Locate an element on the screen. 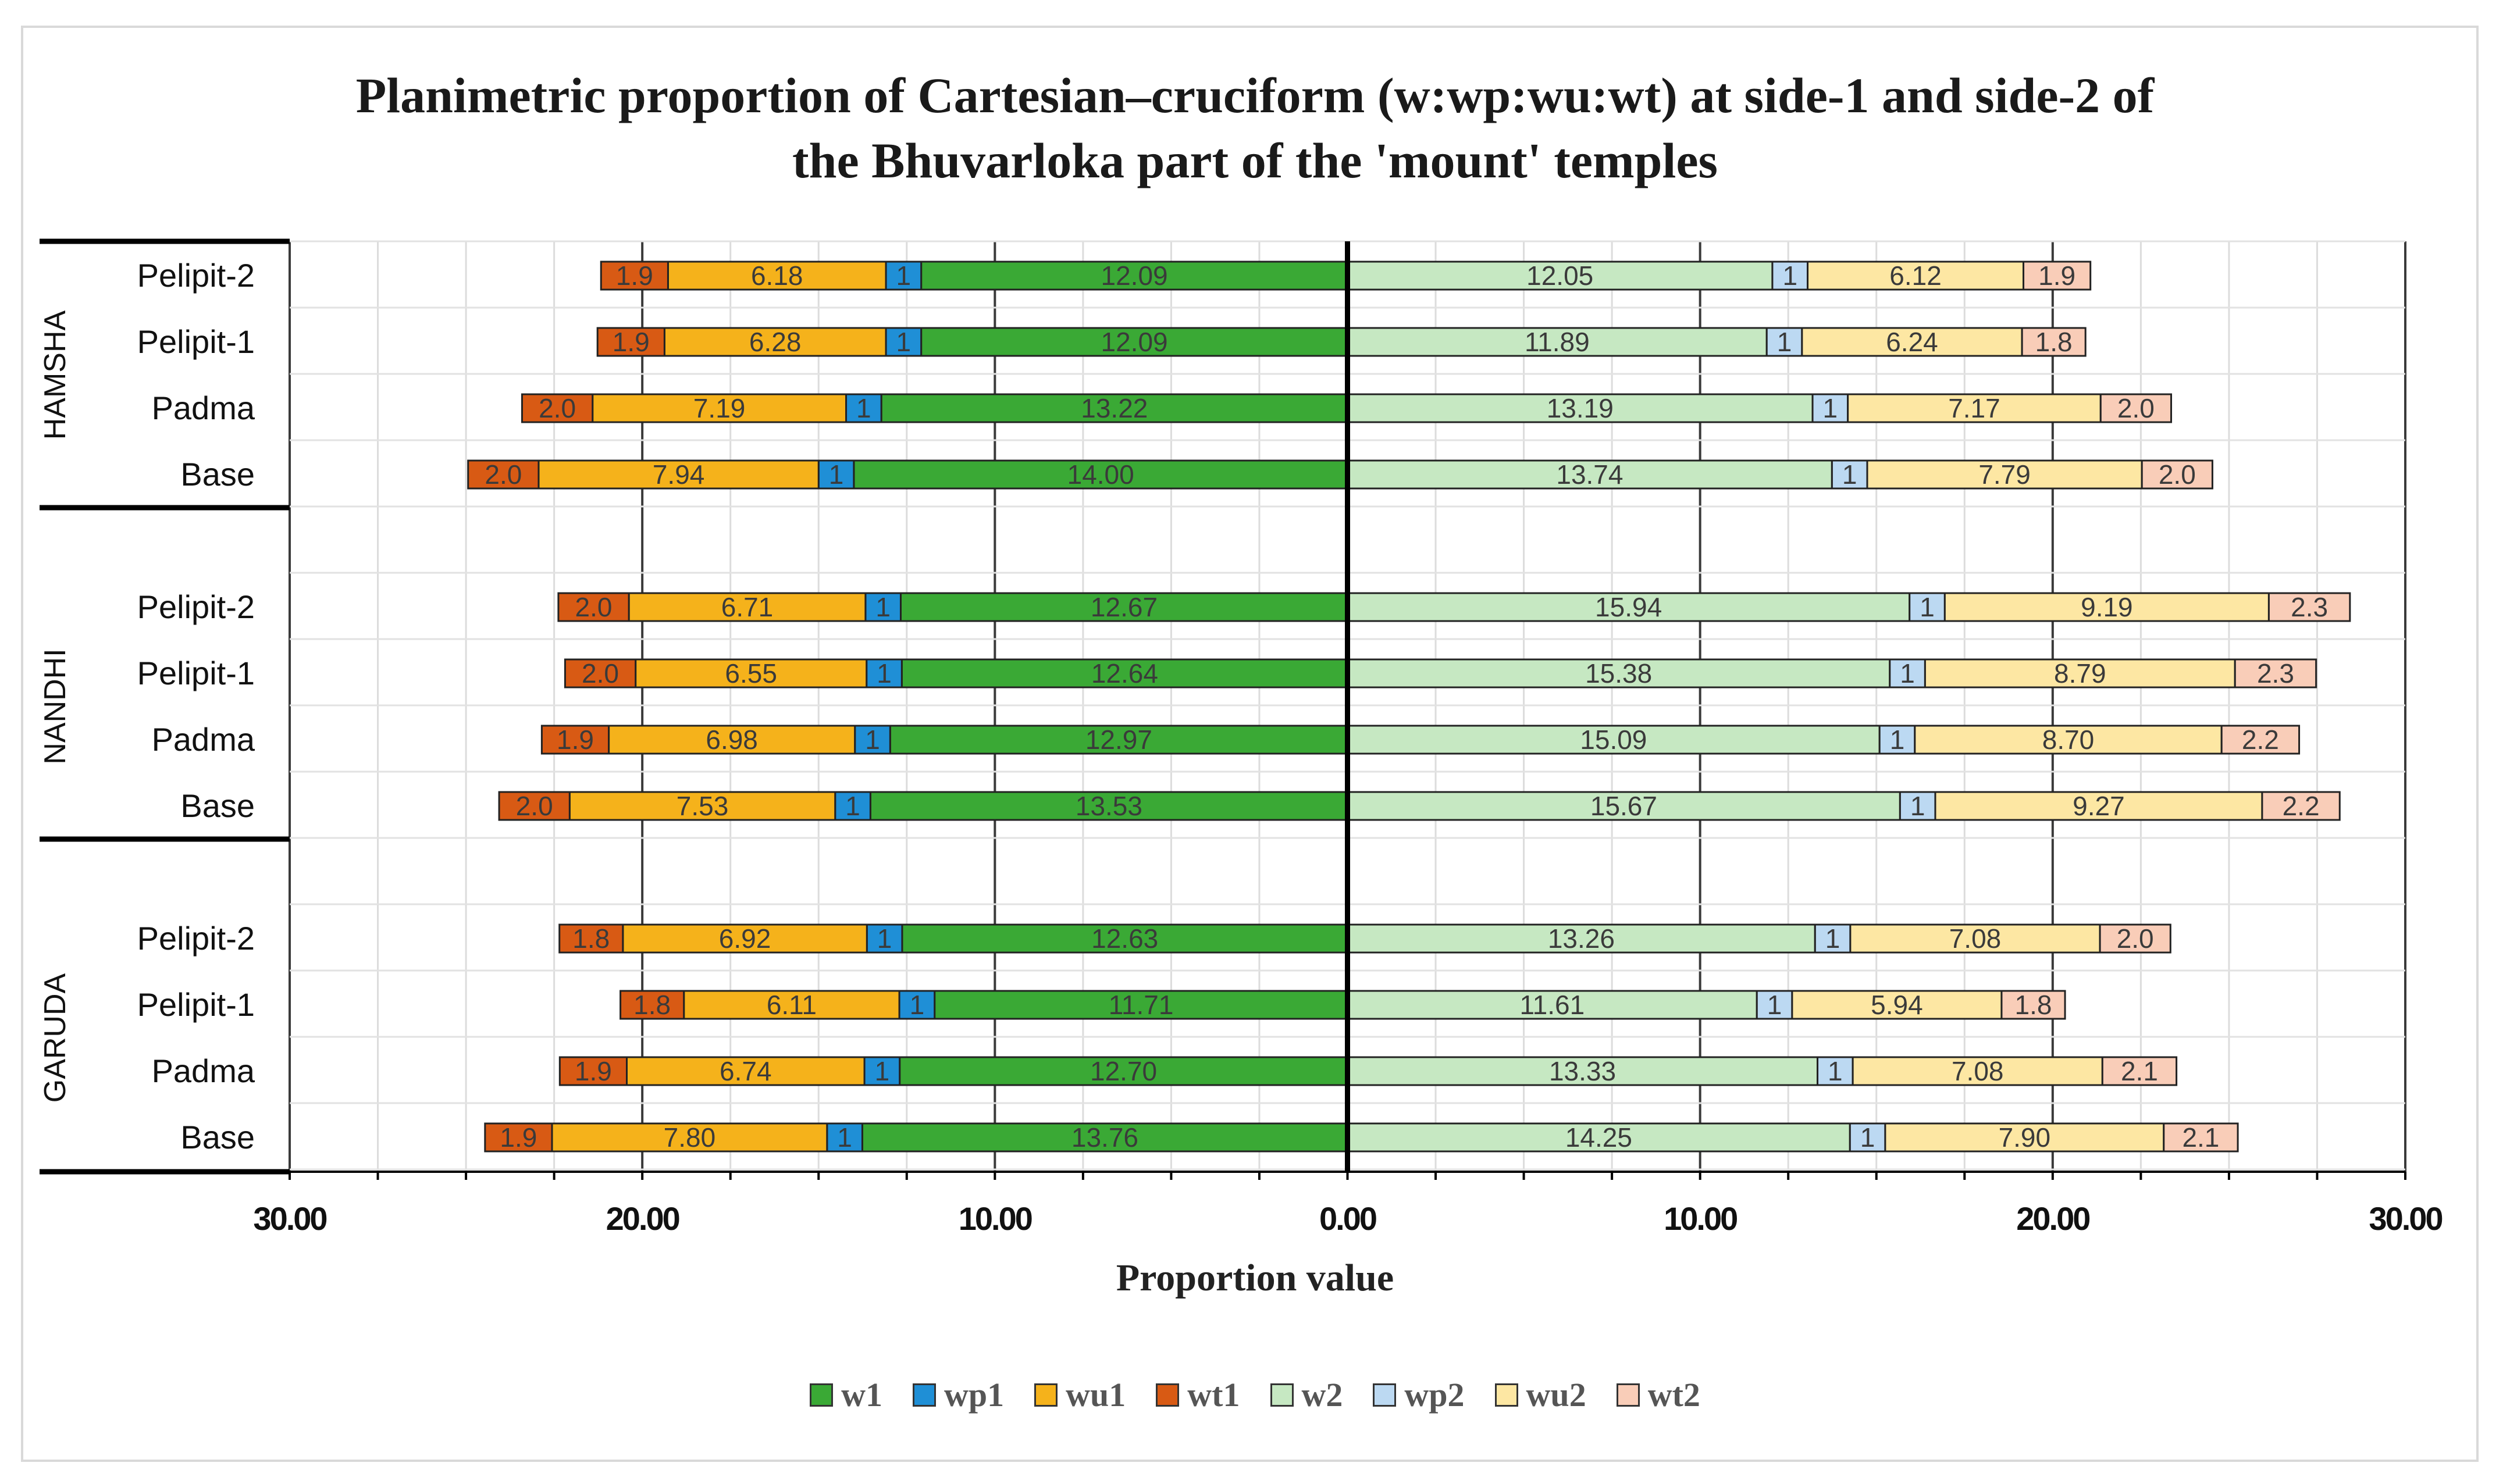 The width and height of the screenshot is (2510, 1484). data-label-wu1: 7.94 is located at coordinates (679, 474).